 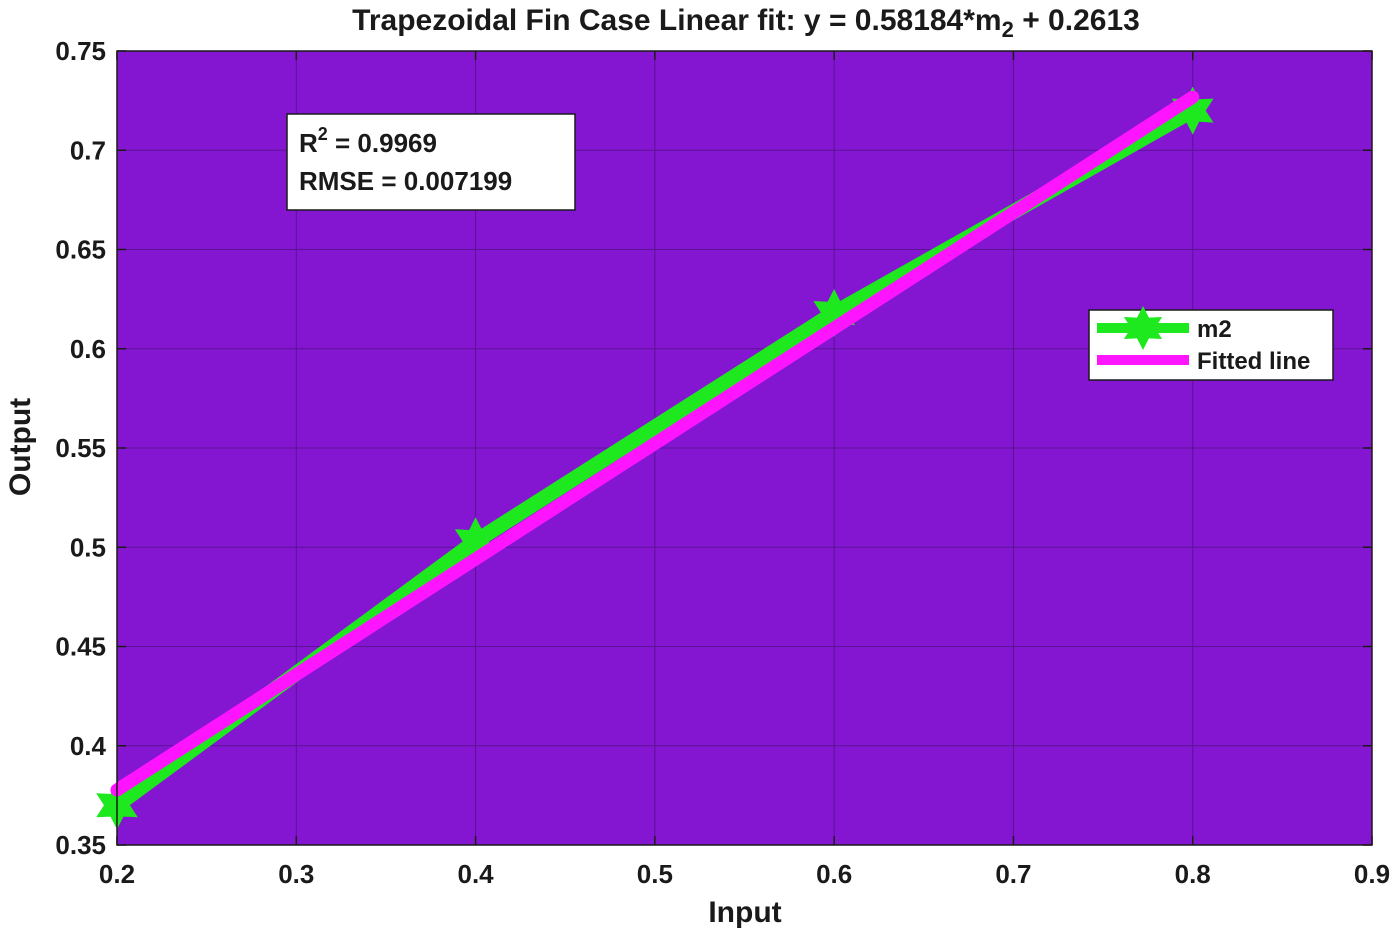 What do you see at coordinates (1214, 329) in the screenshot?
I see `legend-m2-label: m2` at bounding box center [1214, 329].